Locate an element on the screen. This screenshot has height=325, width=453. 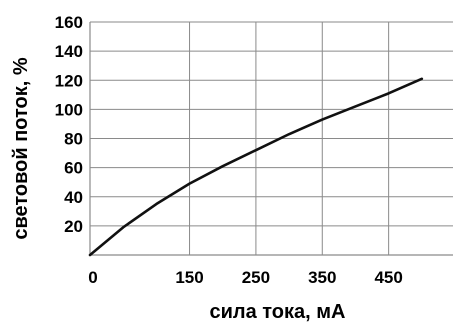
y-tick-label: 160 is located at coordinates (69, 22).